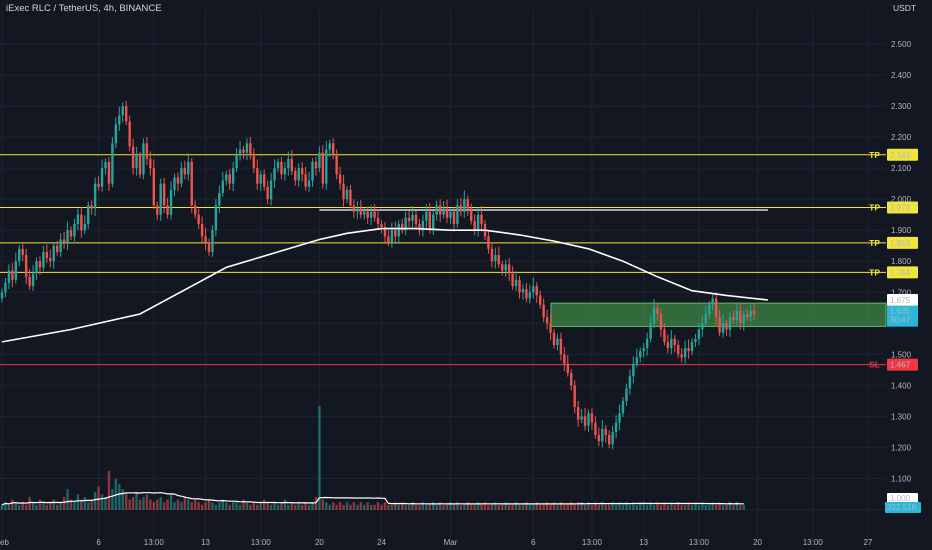 The height and width of the screenshot is (550, 932). Describe the element at coordinates (451, 542) in the screenshot. I see `time-tick-label: Mar` at that location.